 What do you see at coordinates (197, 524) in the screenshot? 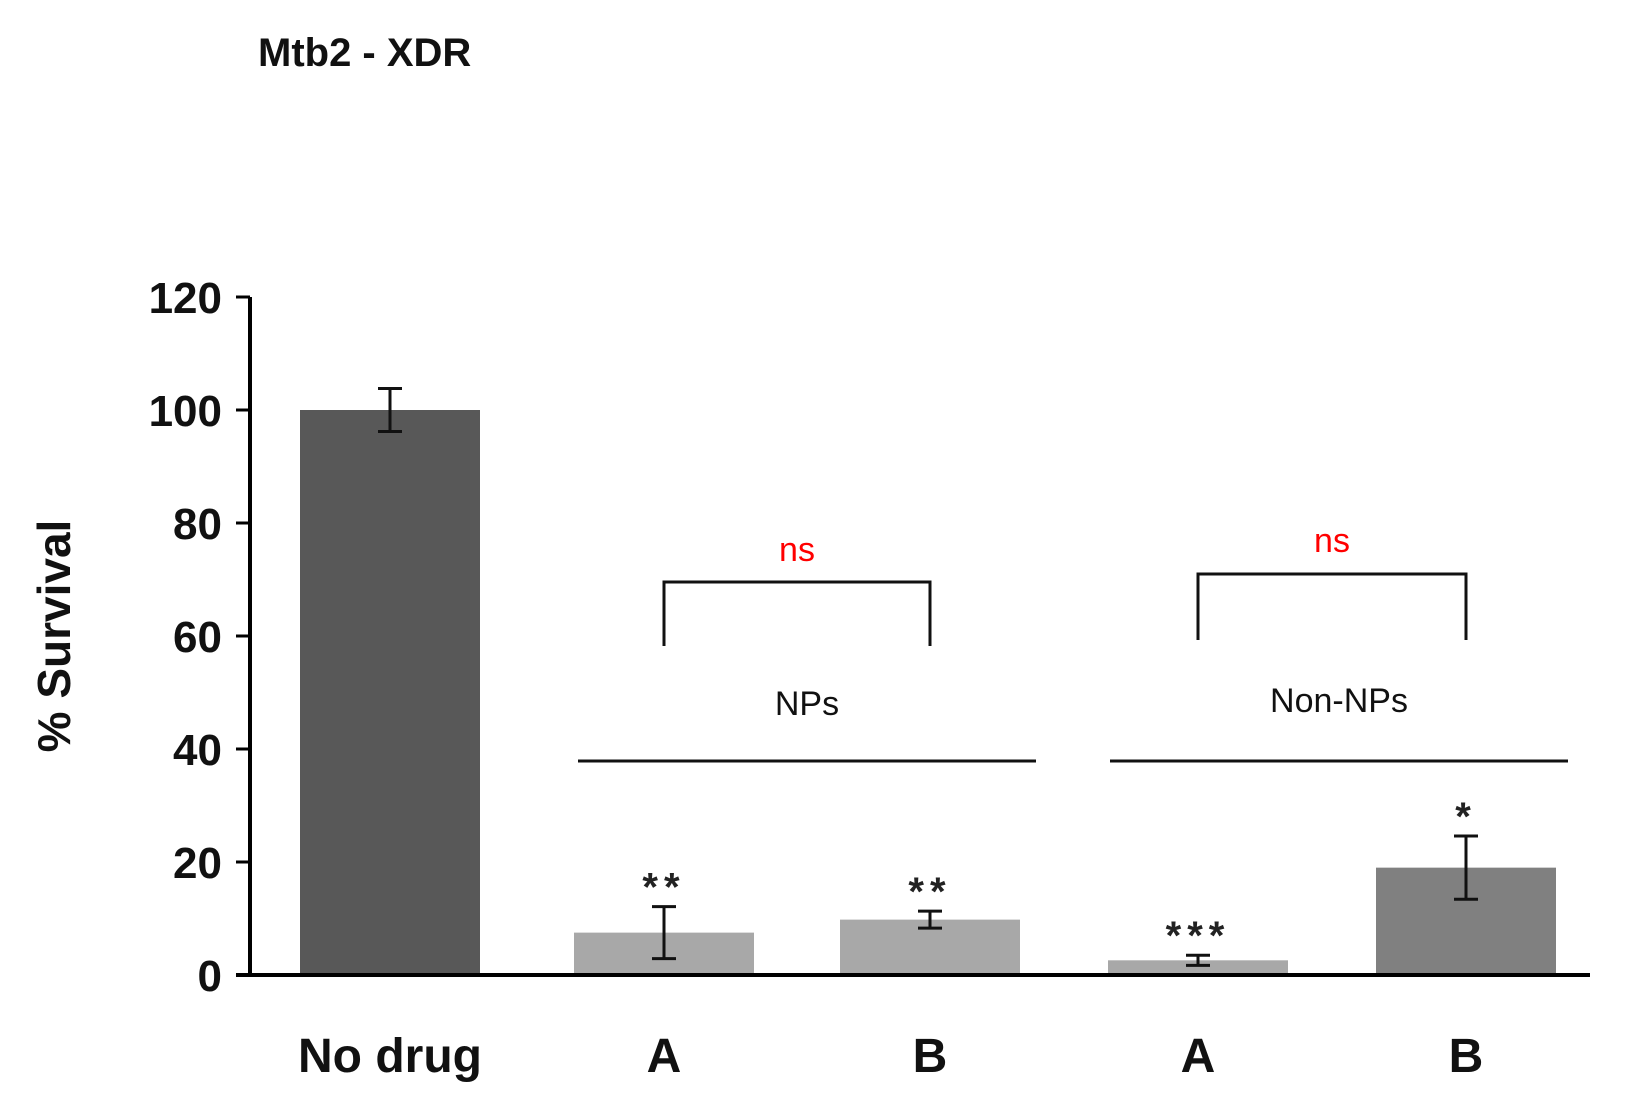
I see `y-tick-label: 80` at bounding box center [197, 524].